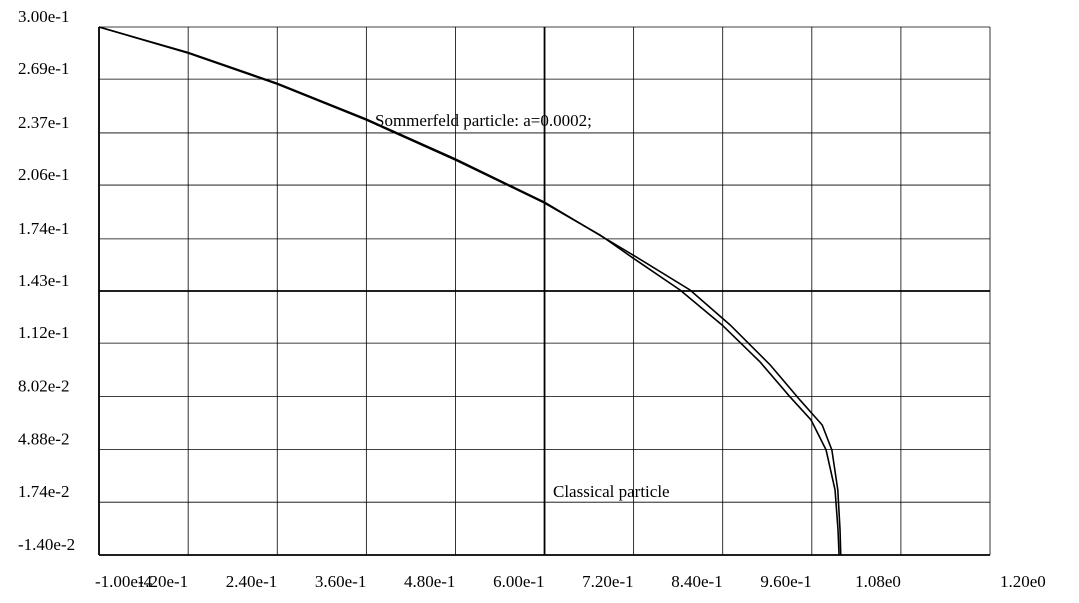 The image size is (1079, 603). I want to click on x-tick-label: 1.20e-1, so click(162, 581).